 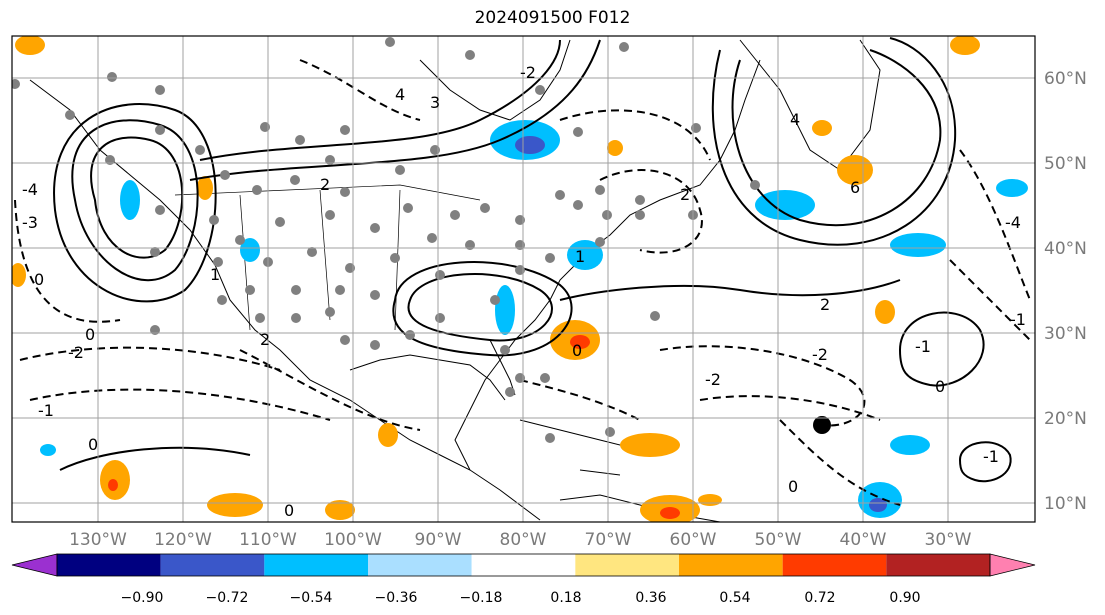 I want to click on lon-label: 70°W, so click(x=608, y=540).